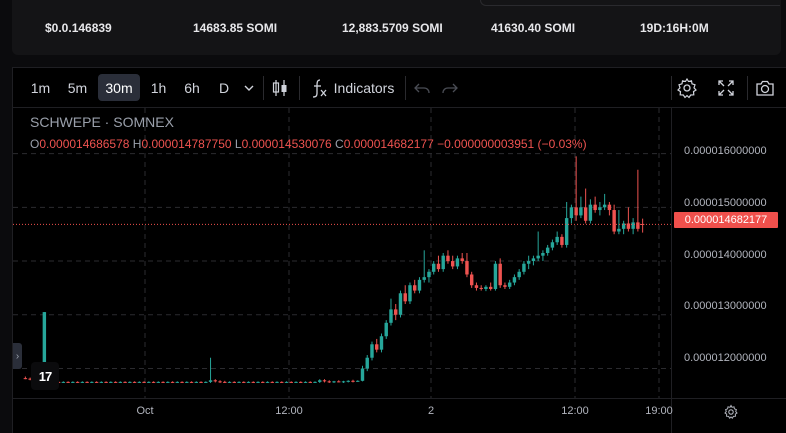  Describe the element at coordinates (40, 87) in the screenshot. I see `interval-1m: 1m` at that location.